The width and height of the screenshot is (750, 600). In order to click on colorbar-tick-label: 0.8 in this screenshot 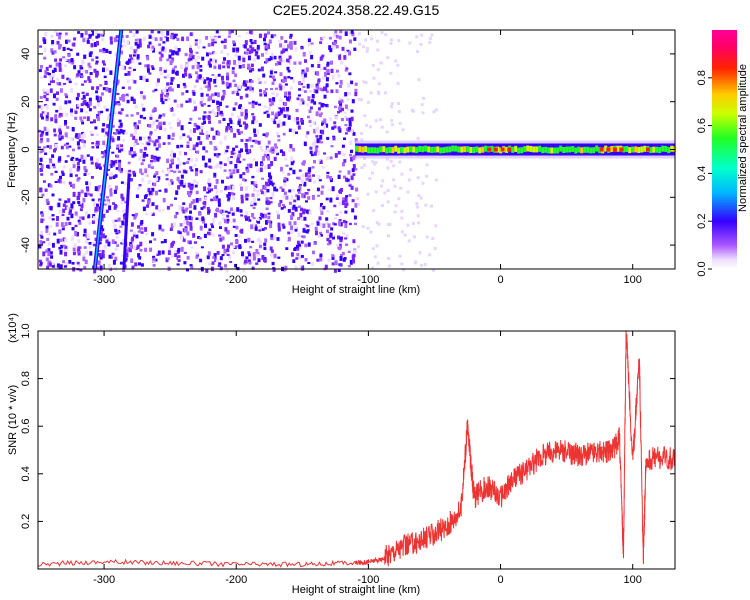, I will do `click(702, 77)`.